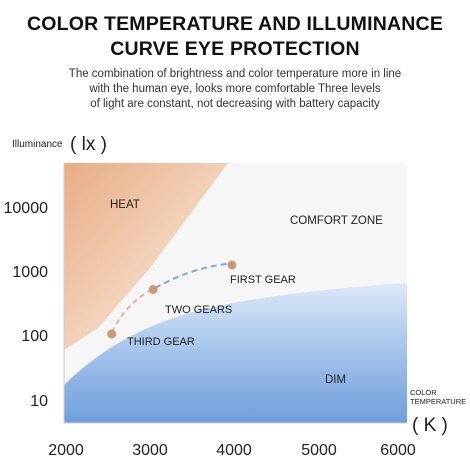 The height and width of the screenshot is (470, 470). I want to click on gear-label-two: TWO GEARS, so click(198, 310).